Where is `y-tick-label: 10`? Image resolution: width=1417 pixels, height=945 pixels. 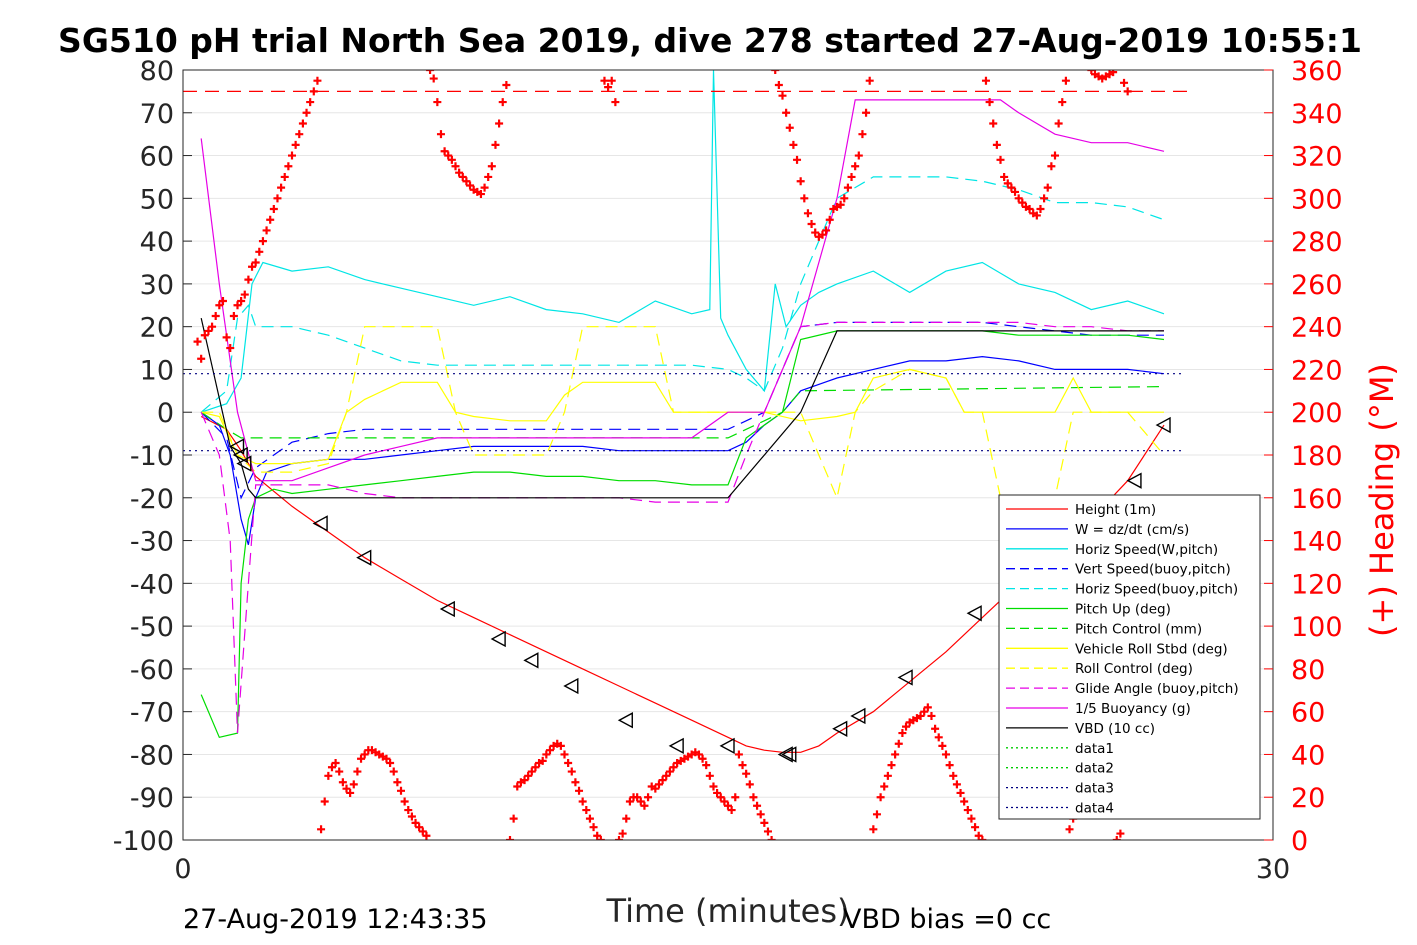
y-tick-label: 10 is located at coordinates (157, 370).